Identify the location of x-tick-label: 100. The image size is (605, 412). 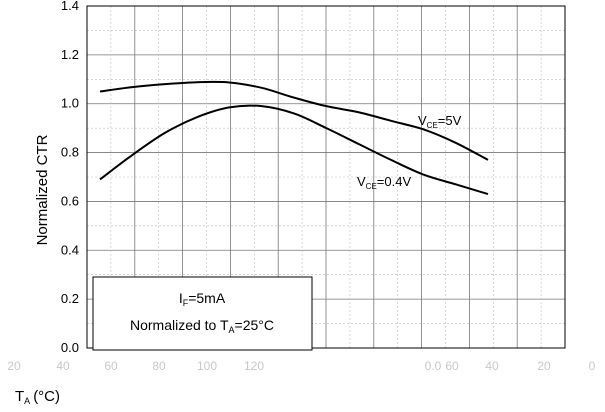
(207, 366).